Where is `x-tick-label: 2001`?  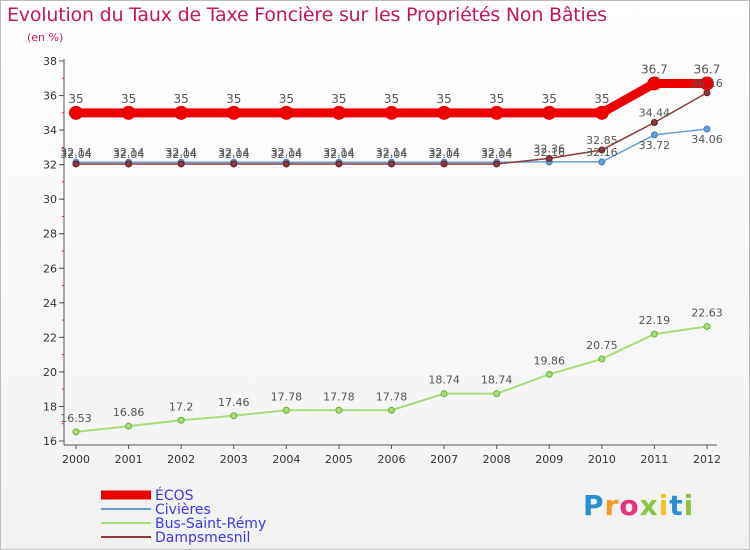 x-tick-label: 2001 is located at coordinates (129, 459).